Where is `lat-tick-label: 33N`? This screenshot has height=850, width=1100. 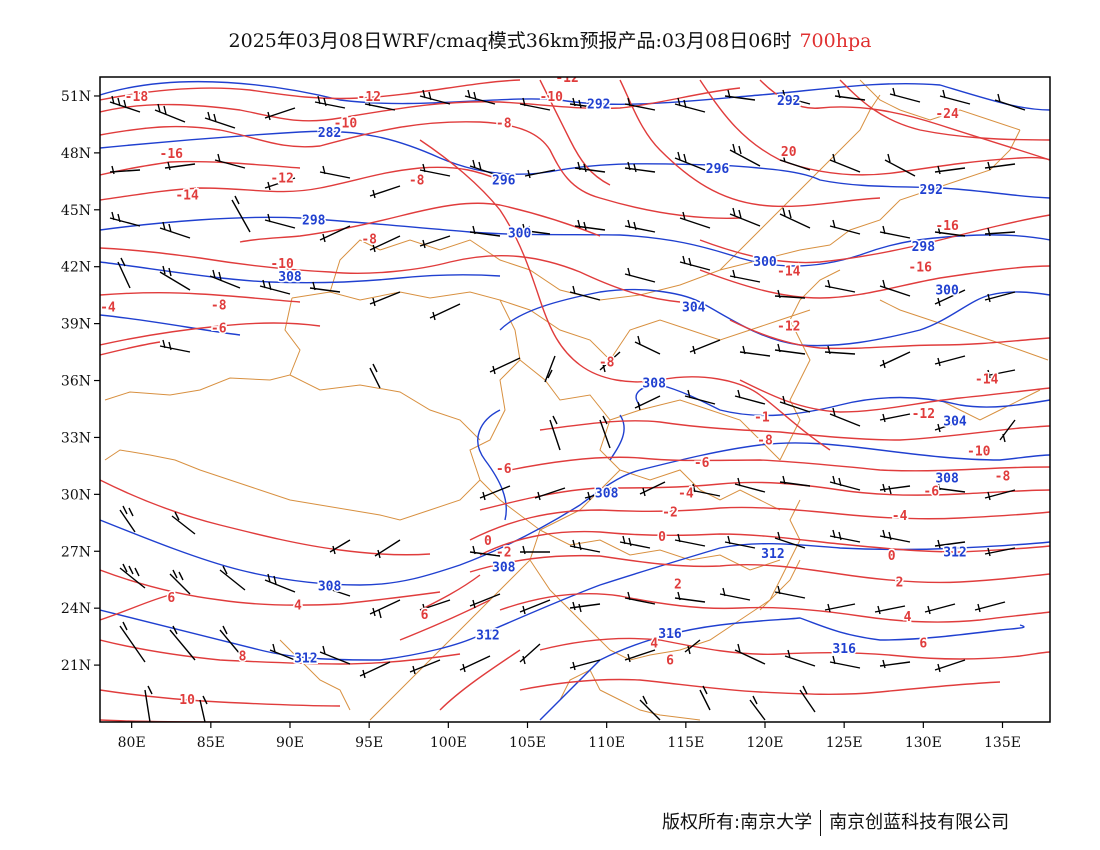
lat-tick-label: 33N is located at coordinates (76, 438).